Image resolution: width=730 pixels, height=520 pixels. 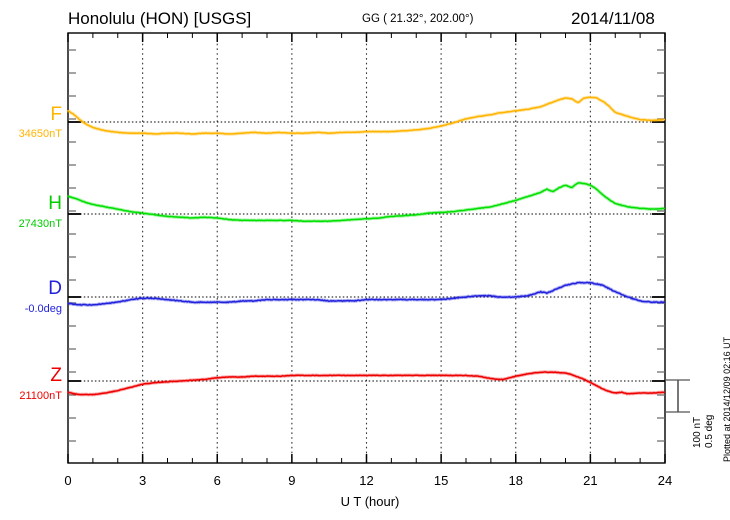 I want to click on scale-bar-label-nt: 100 nT, so click(x=697, y=432).